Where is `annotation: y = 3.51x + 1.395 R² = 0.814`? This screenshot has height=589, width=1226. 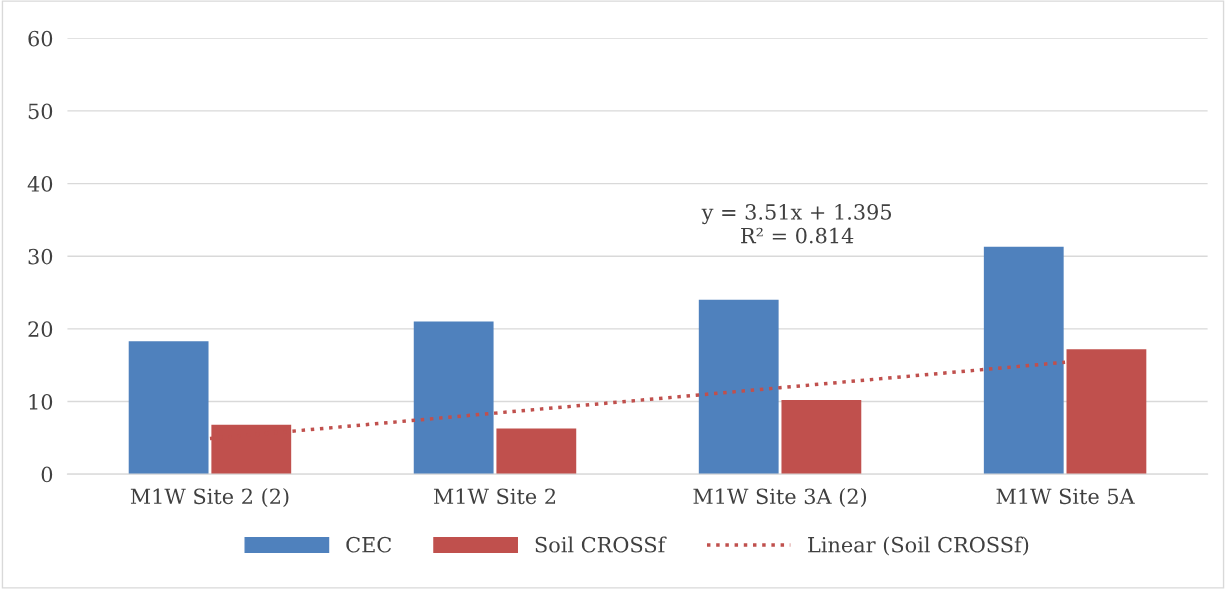 annotation: y = 3.51x + 1.395 R² = 0.814 is located at coordinates (796, 224).